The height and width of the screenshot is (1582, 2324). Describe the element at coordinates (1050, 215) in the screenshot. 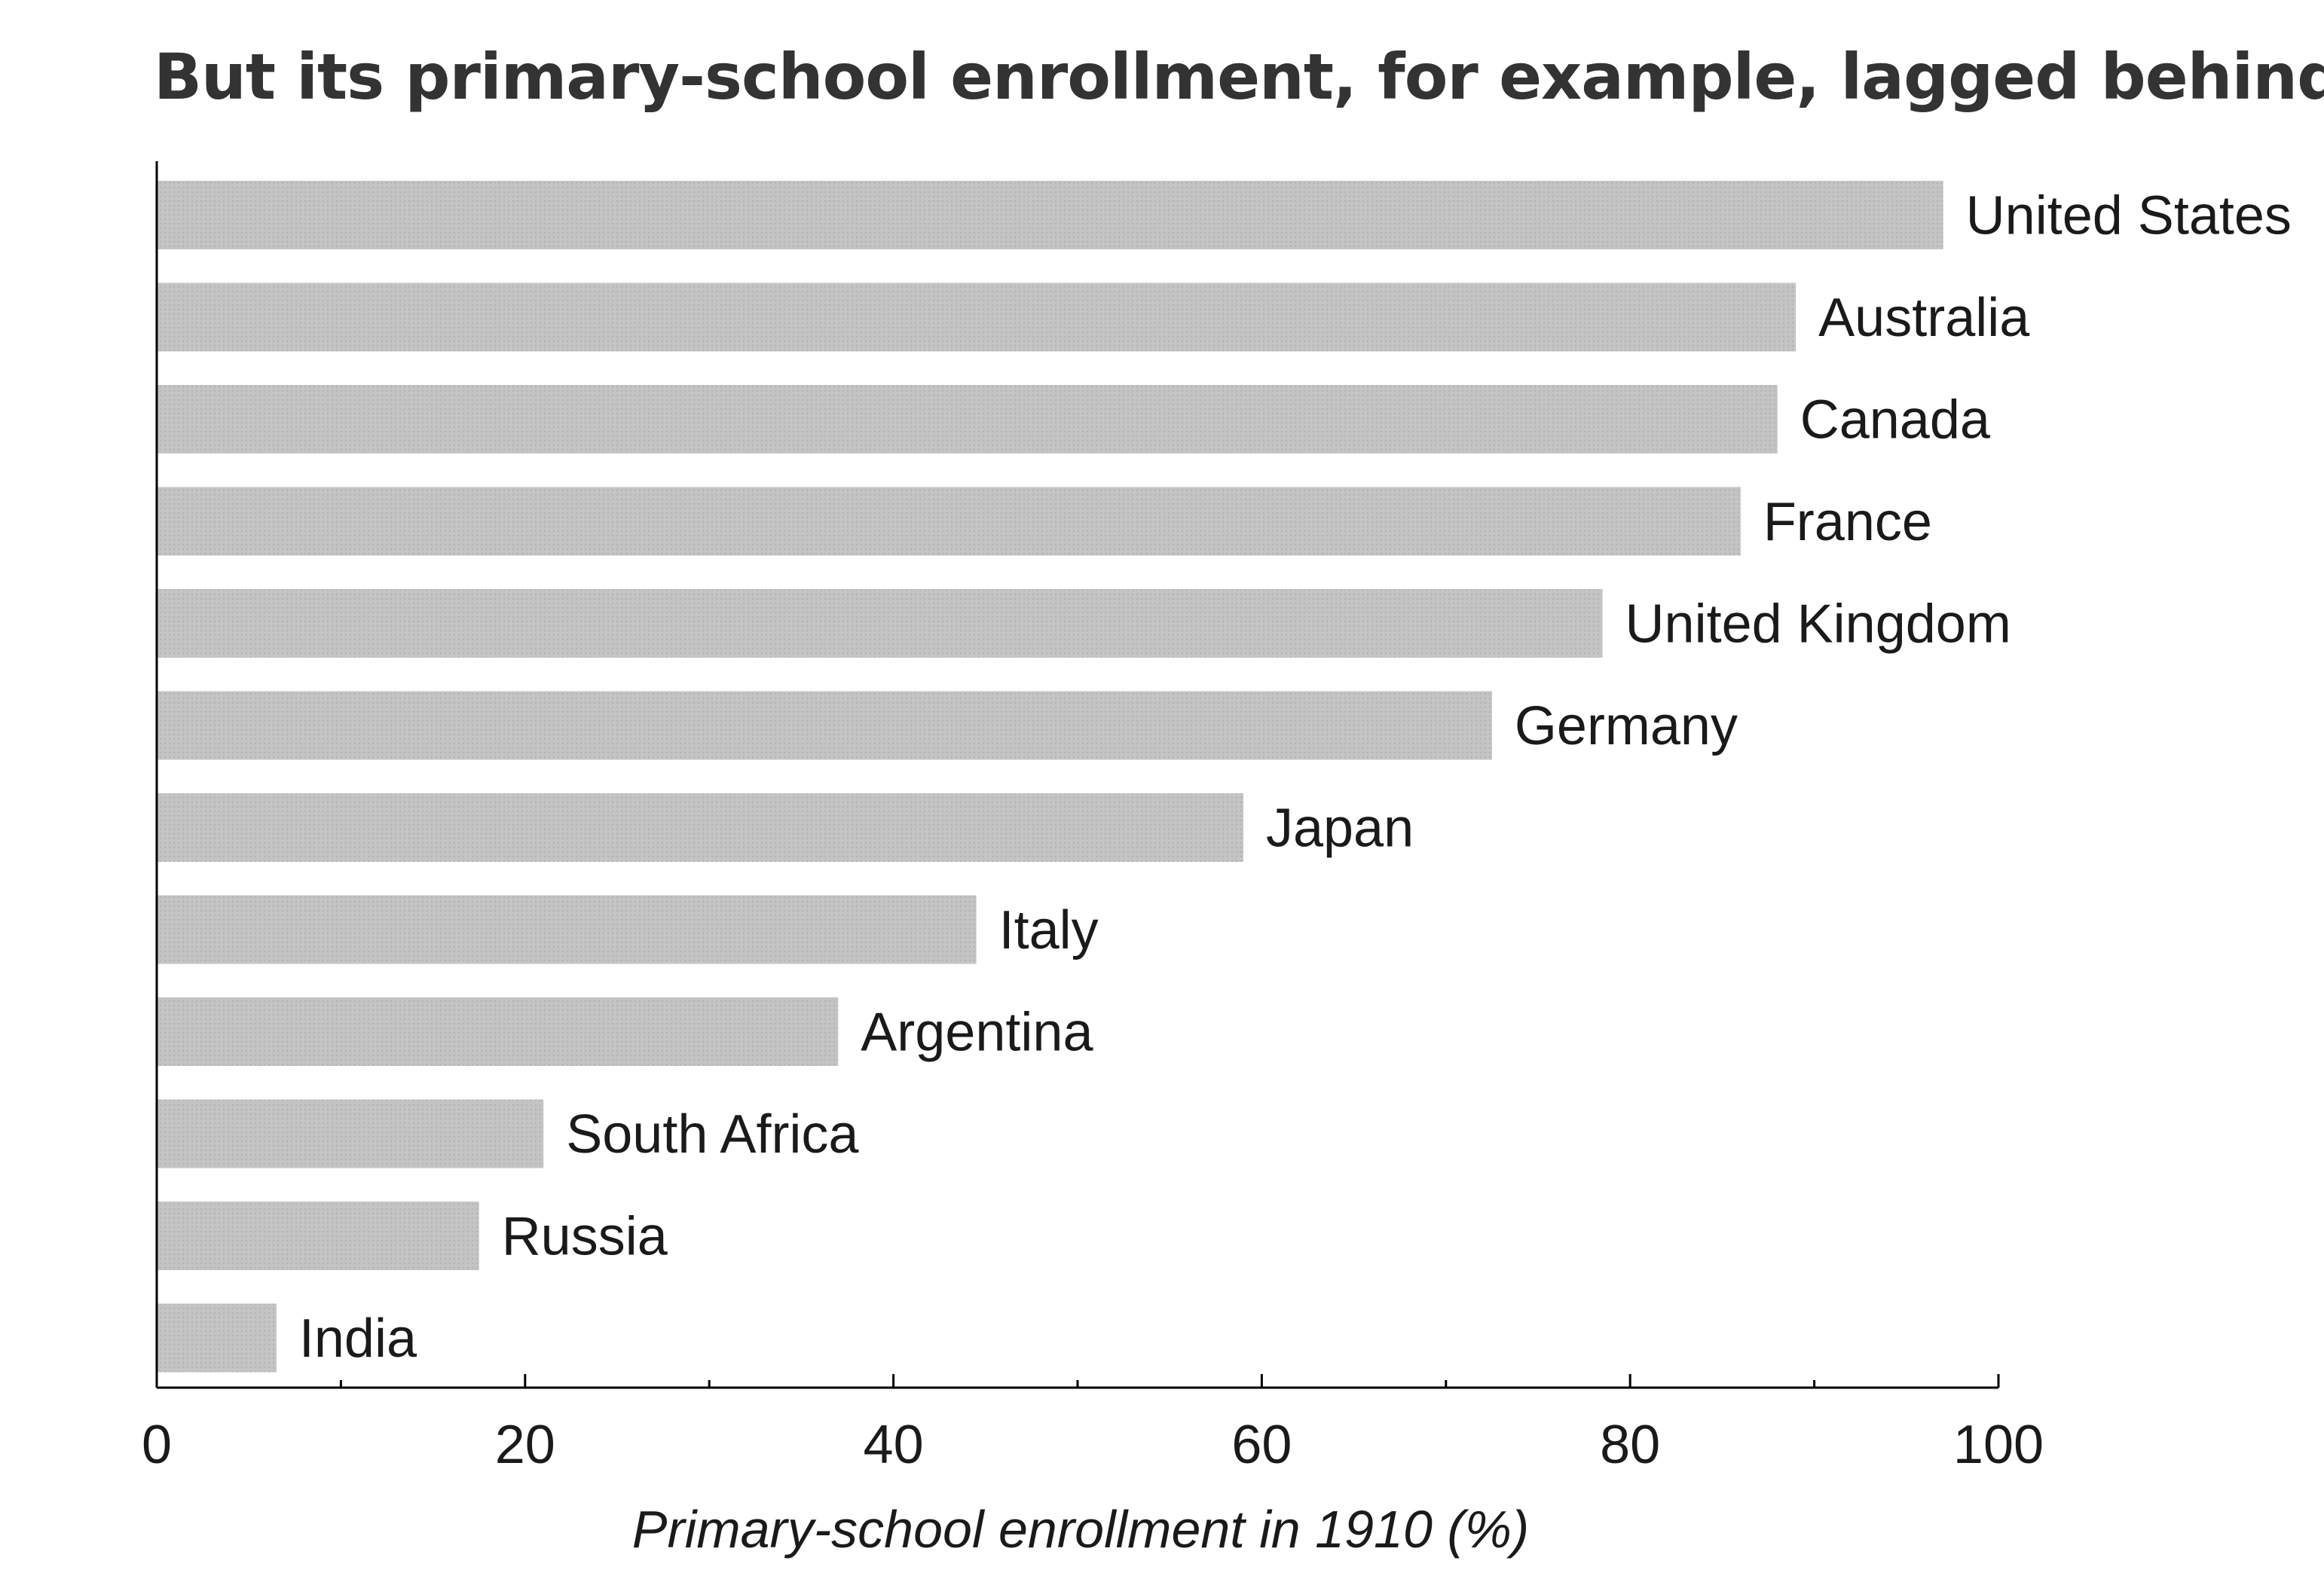

I see `bar-united-states` at that location.